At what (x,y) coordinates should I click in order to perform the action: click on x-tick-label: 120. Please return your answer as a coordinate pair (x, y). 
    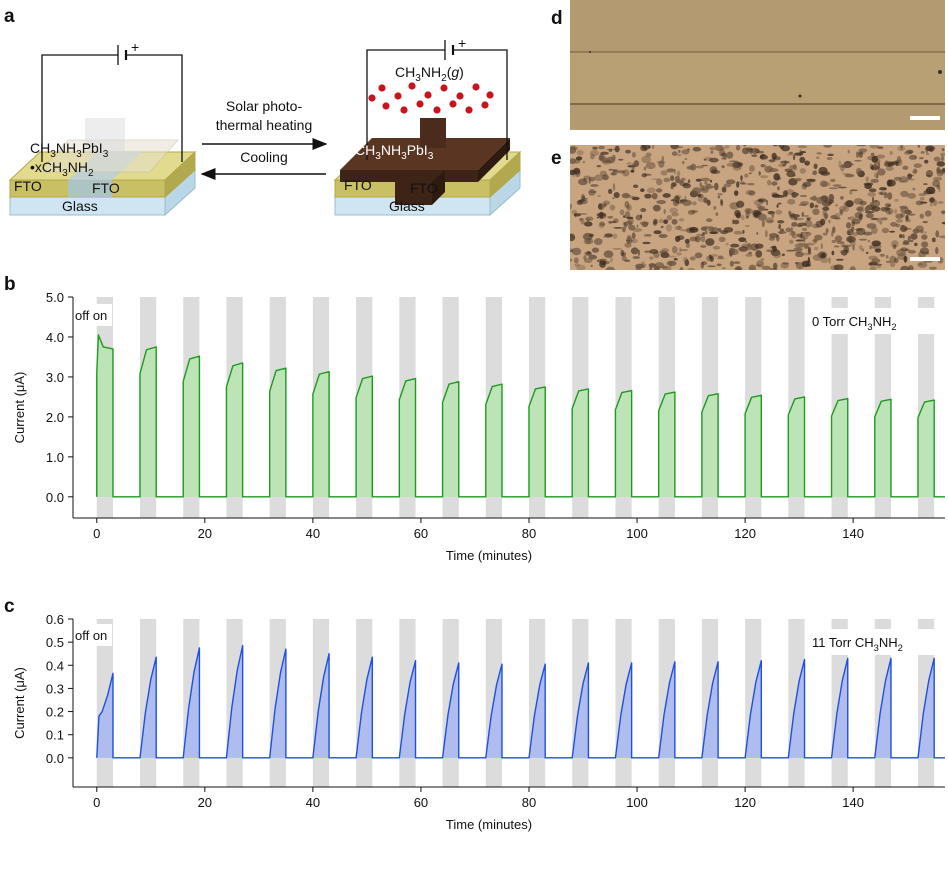
    Looking at the image, I should click on (745, 533).